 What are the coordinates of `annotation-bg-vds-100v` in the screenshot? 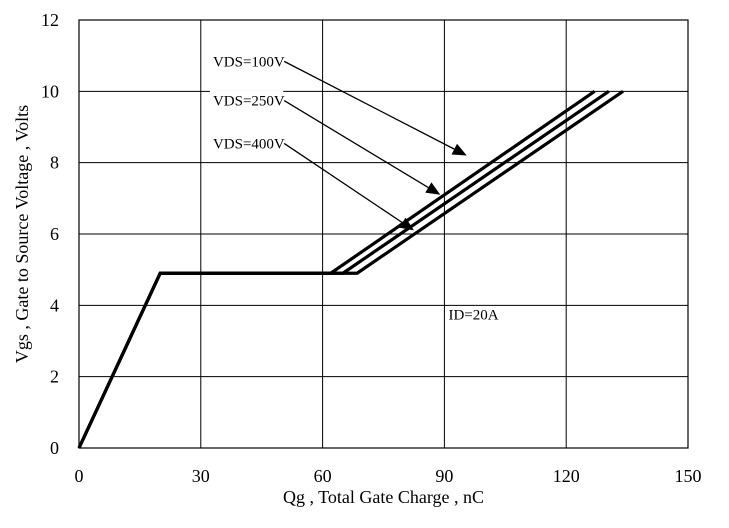 It's located at (246, 61).